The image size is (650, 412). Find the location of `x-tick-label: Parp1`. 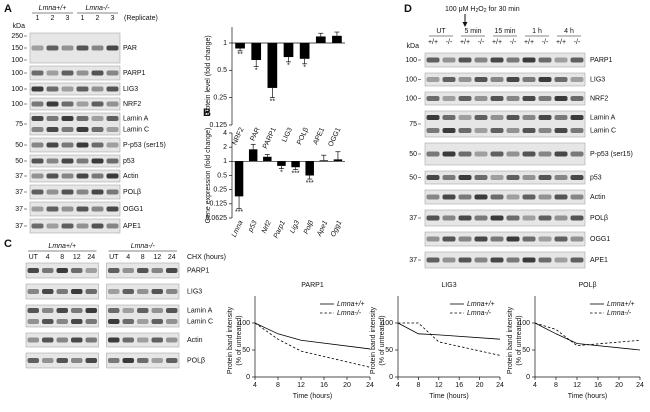

x-tick-label: Parp1 is located at coordinates (280, 230).